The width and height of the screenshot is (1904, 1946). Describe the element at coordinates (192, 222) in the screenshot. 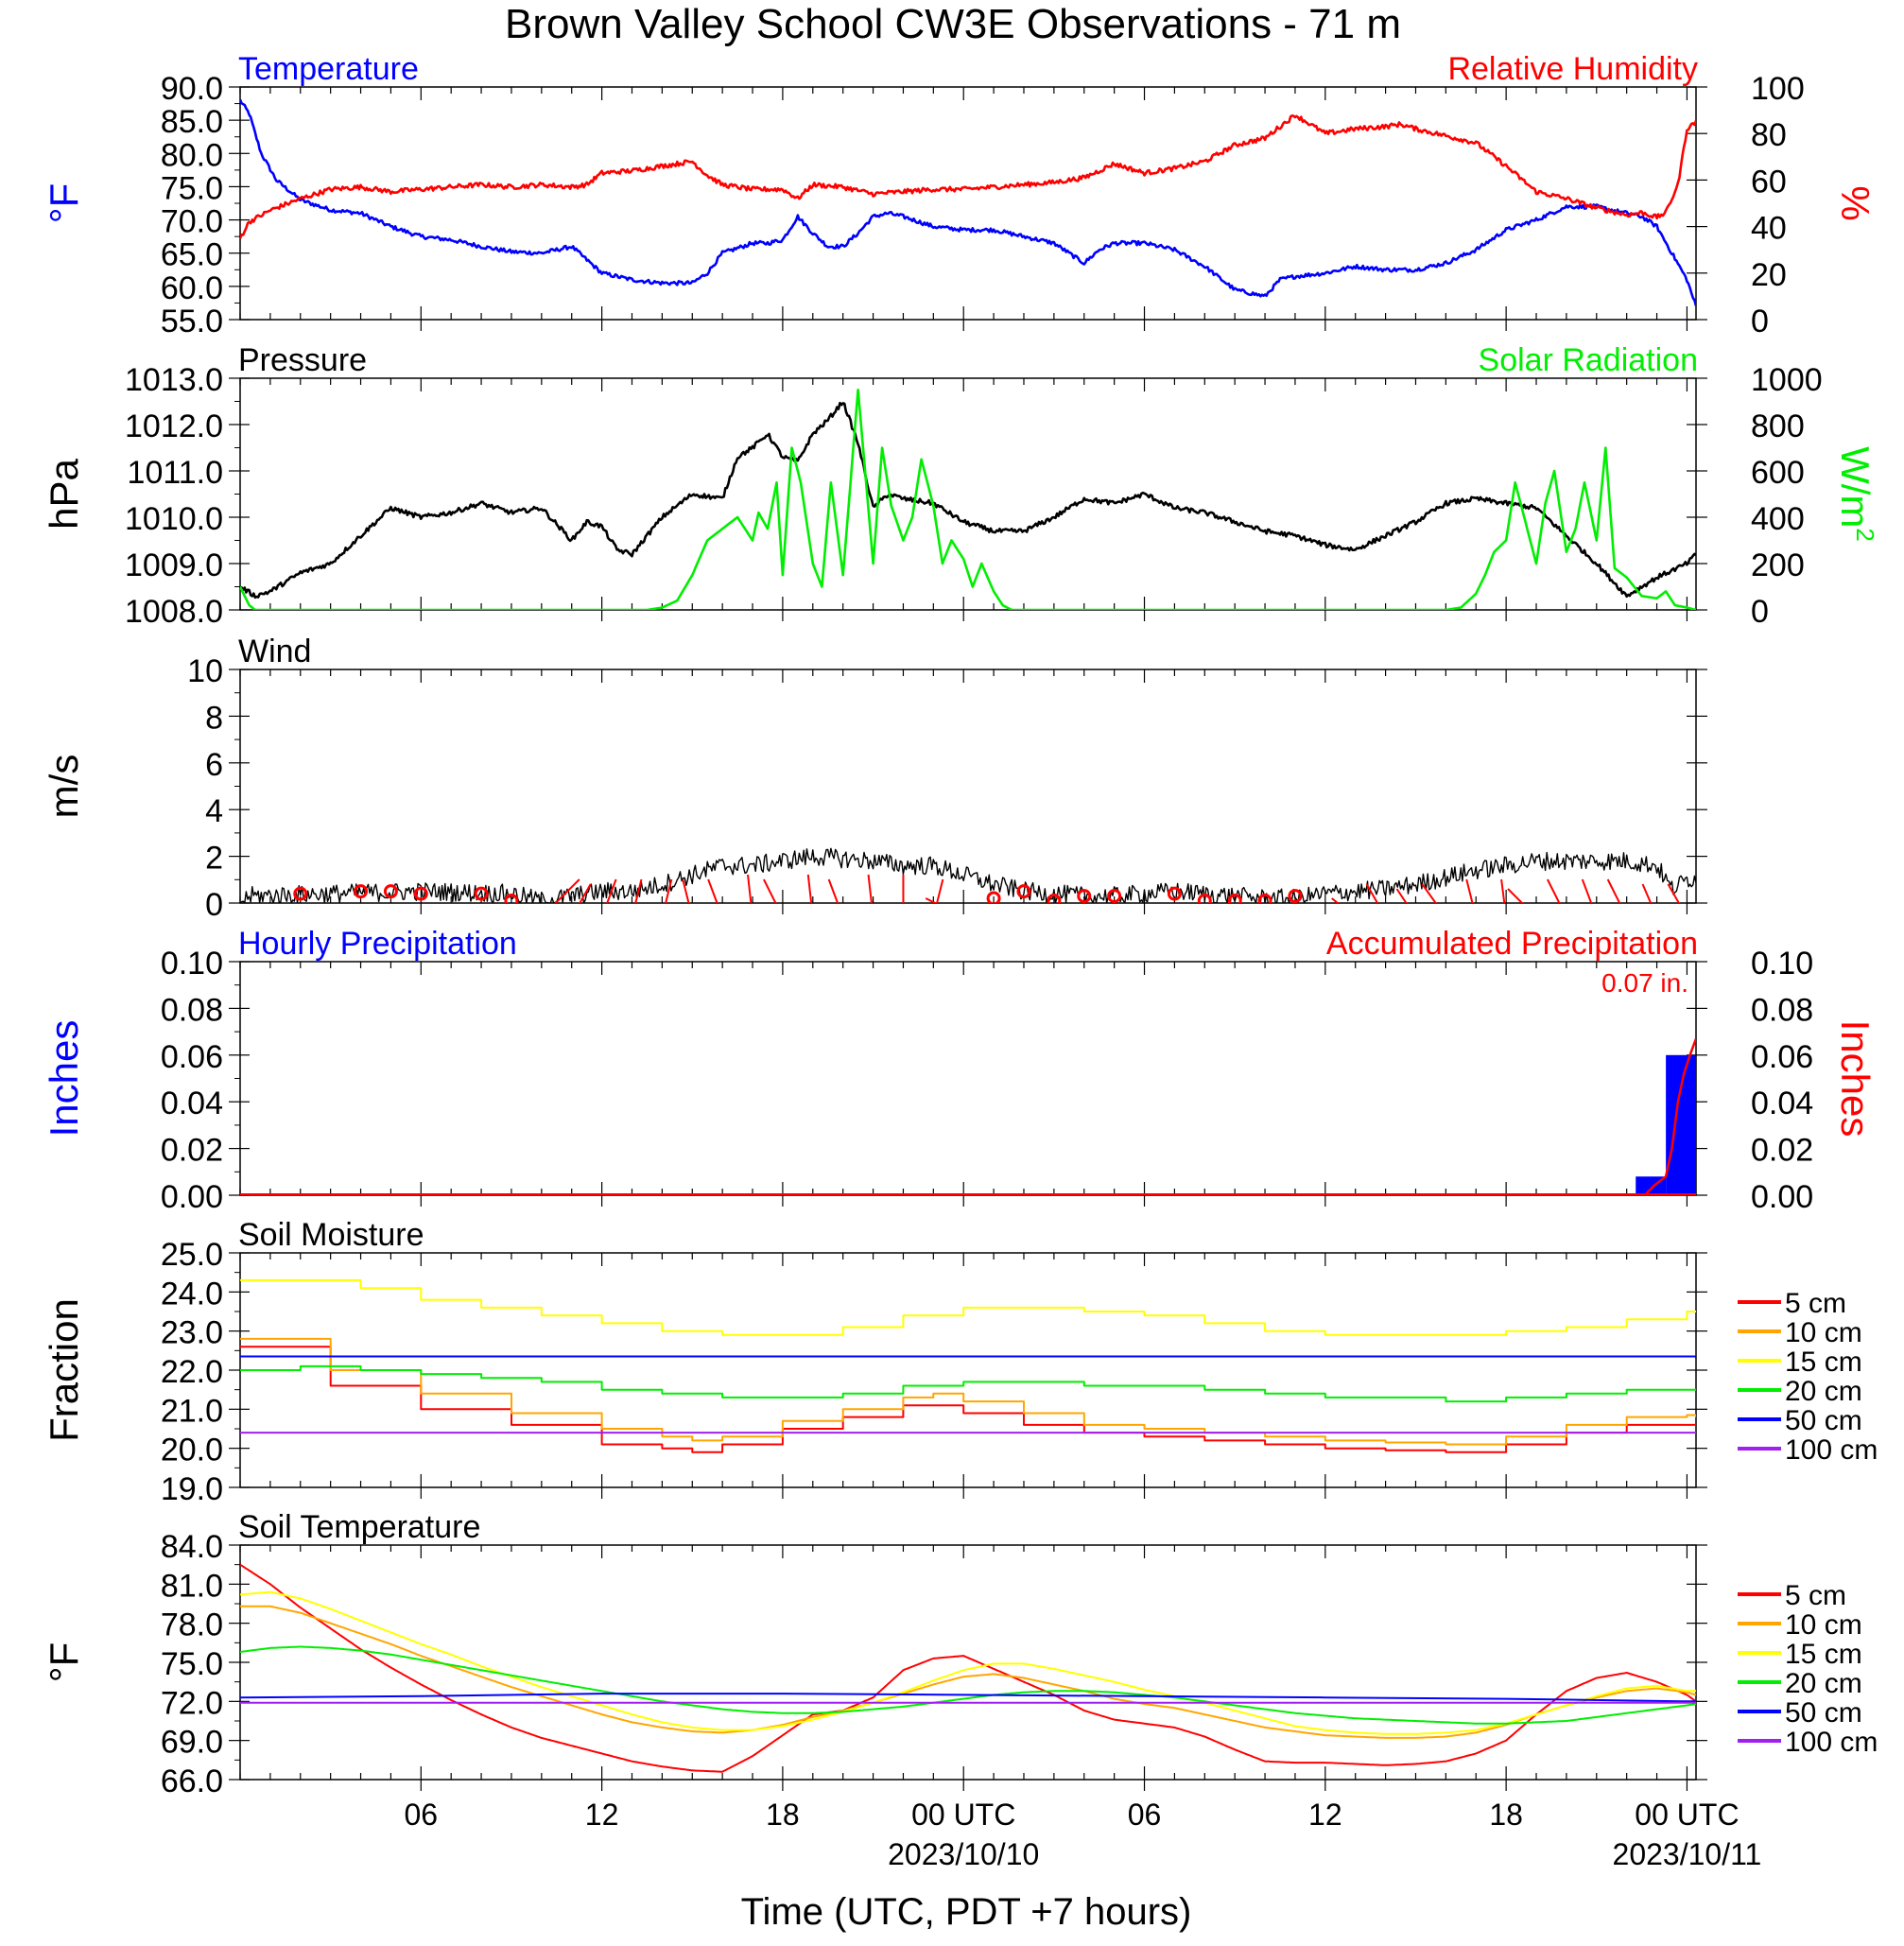

I see `y-tick-label: 70.0` at that location.